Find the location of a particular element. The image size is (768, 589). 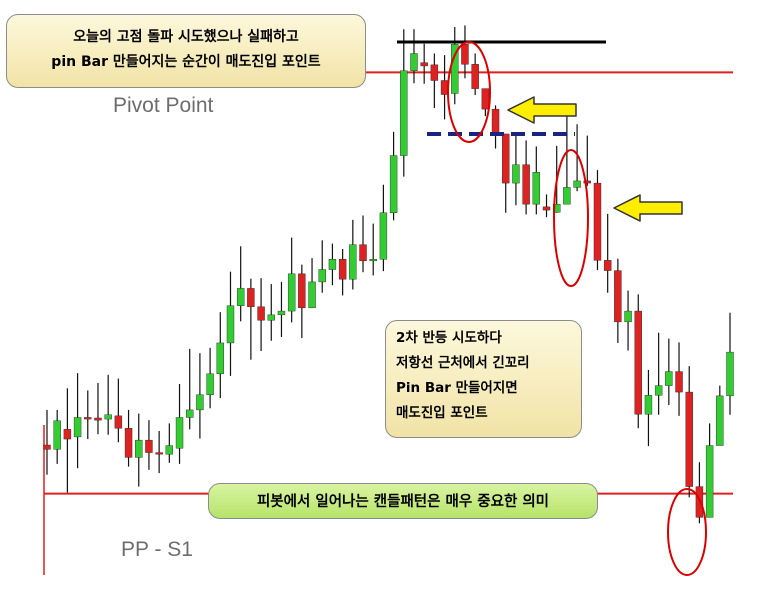

annotation-middle-line-2: 저항선 근처에서 긴꼬리 is located at coordinates (463, 363).